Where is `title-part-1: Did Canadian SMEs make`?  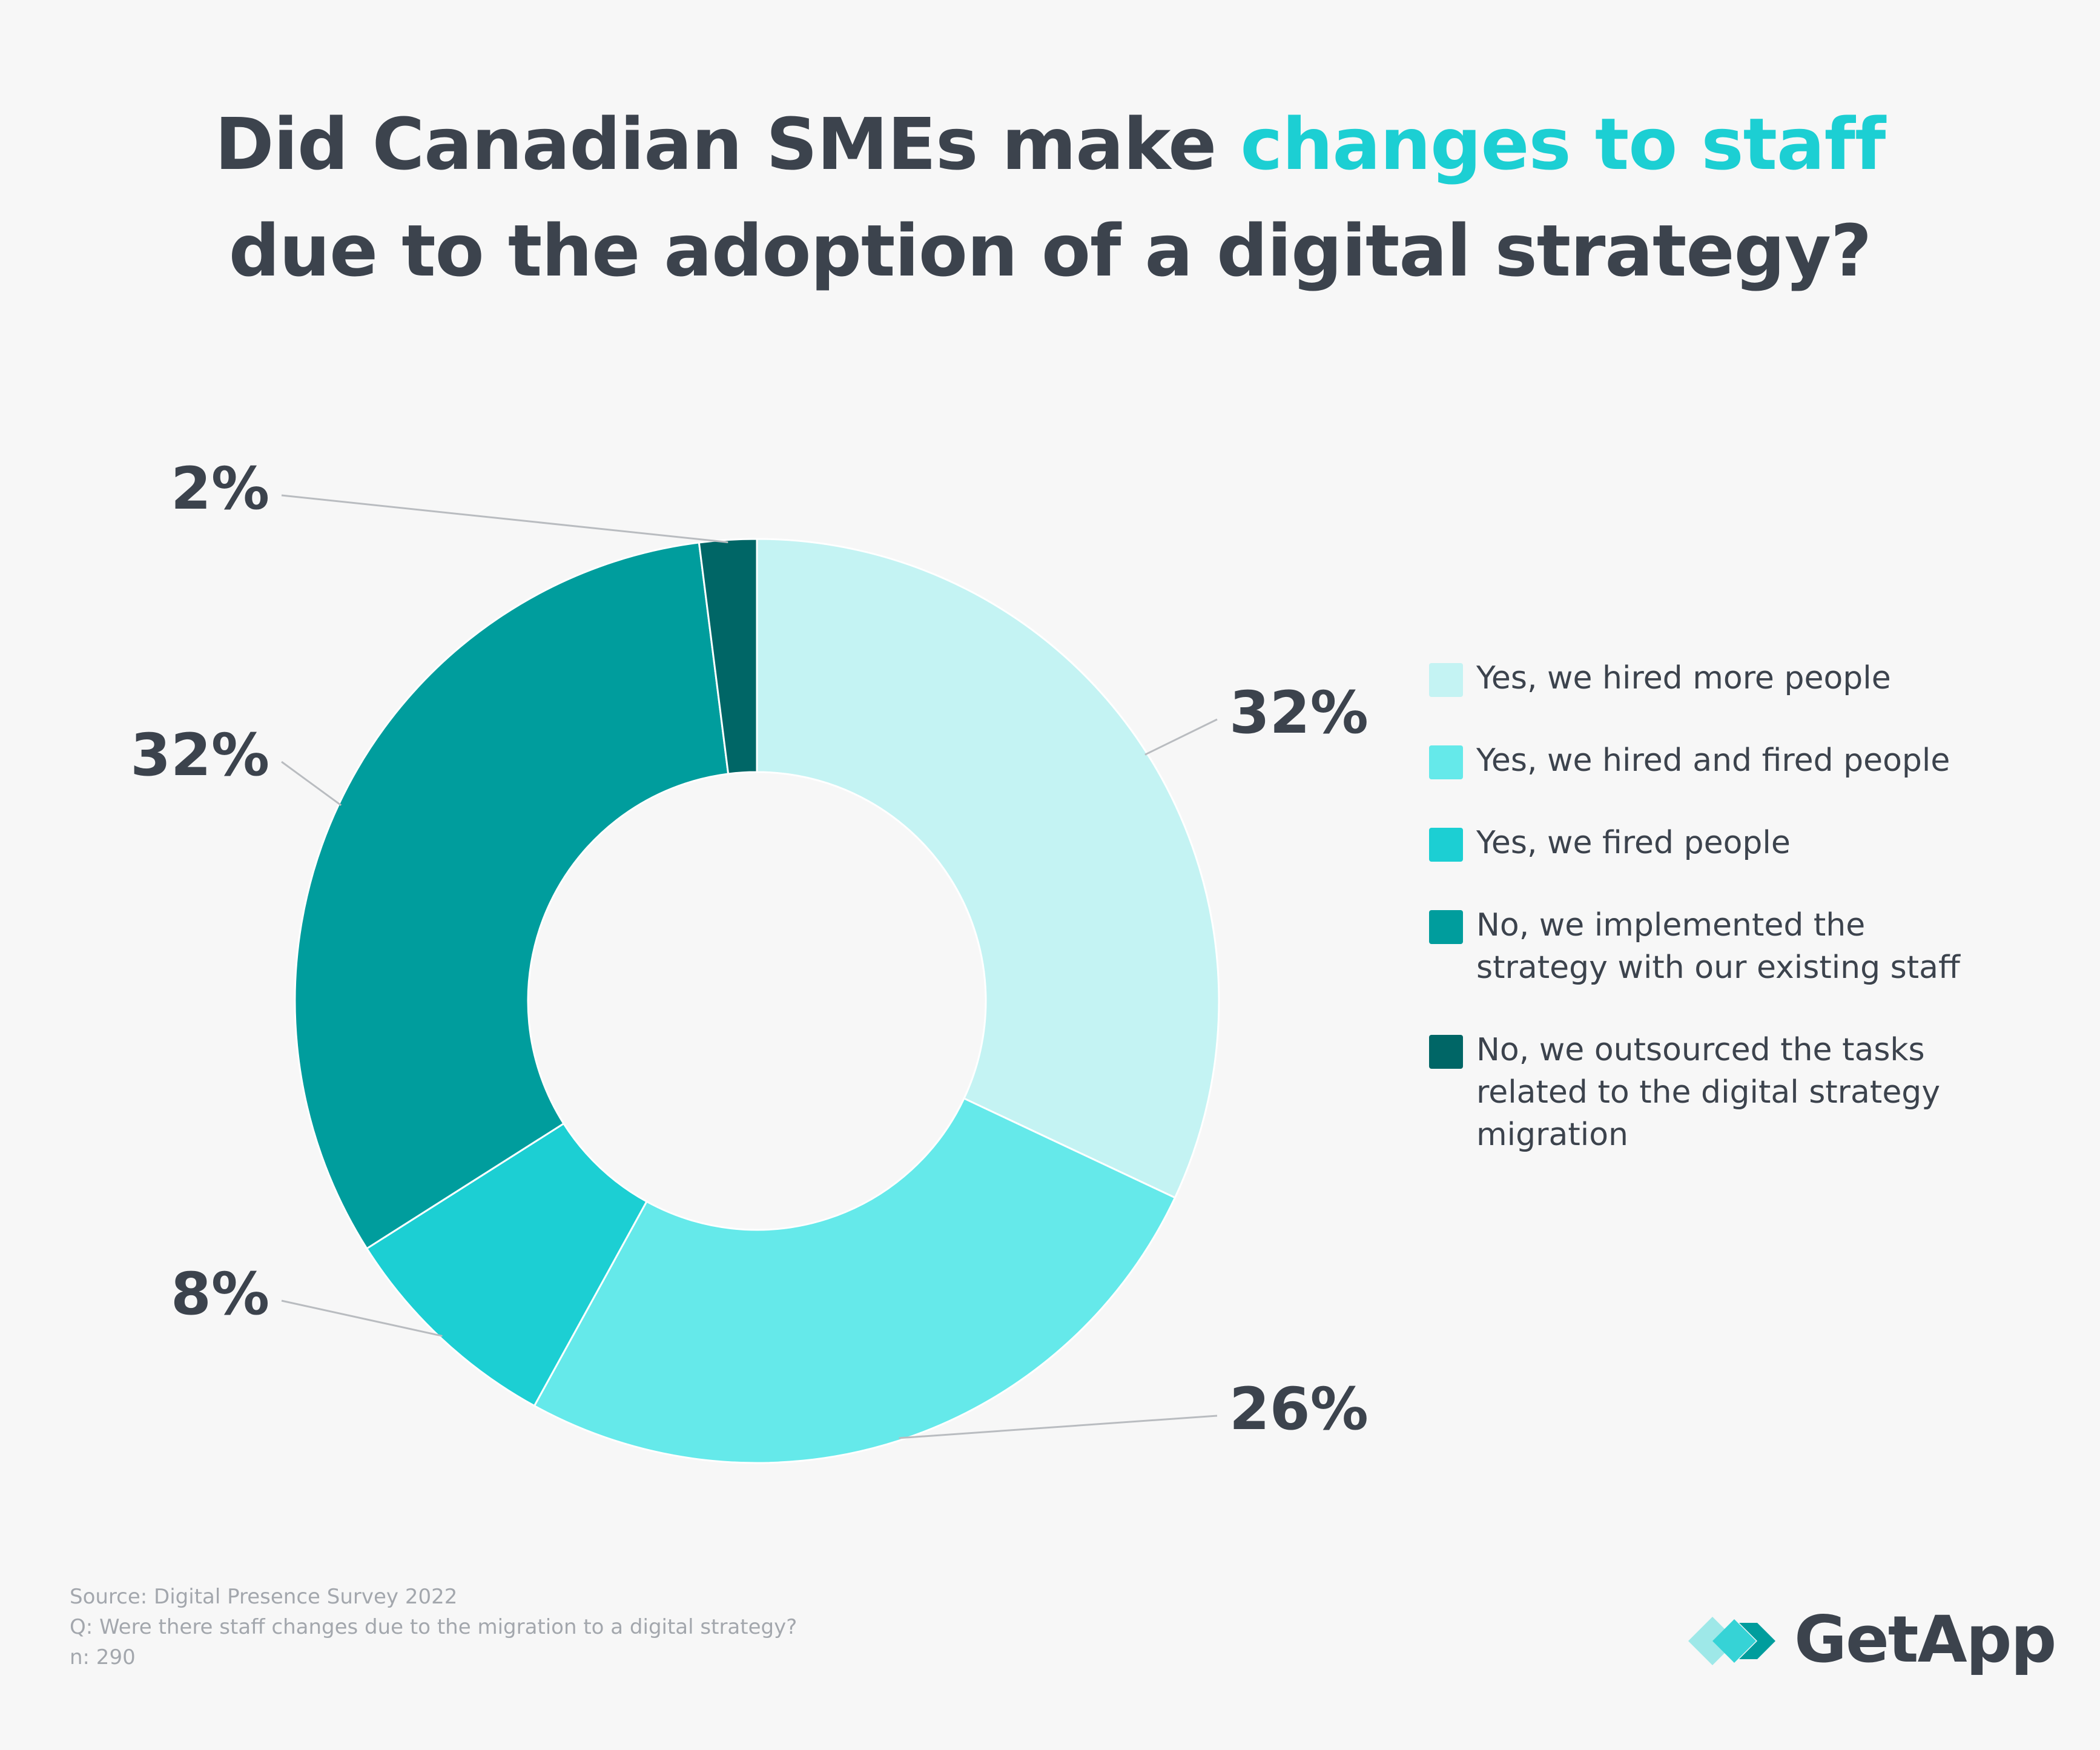
title-part-1: Did Canadian SMEs make is located at coordinates (727, 144).